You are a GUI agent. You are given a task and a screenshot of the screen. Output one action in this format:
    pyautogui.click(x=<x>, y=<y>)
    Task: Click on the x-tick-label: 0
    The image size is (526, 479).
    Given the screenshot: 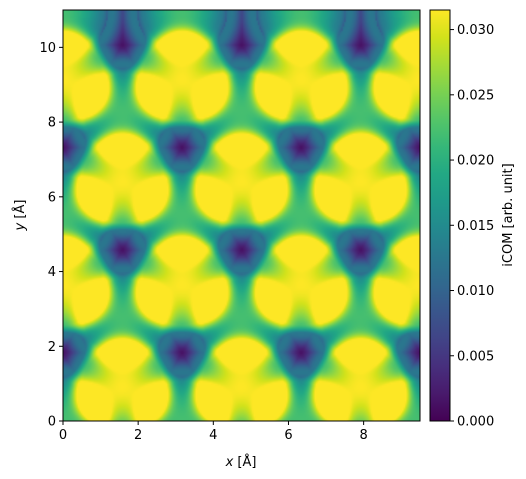 What is the action you would take?
    pyautogui.click(x=63, y=435)
    